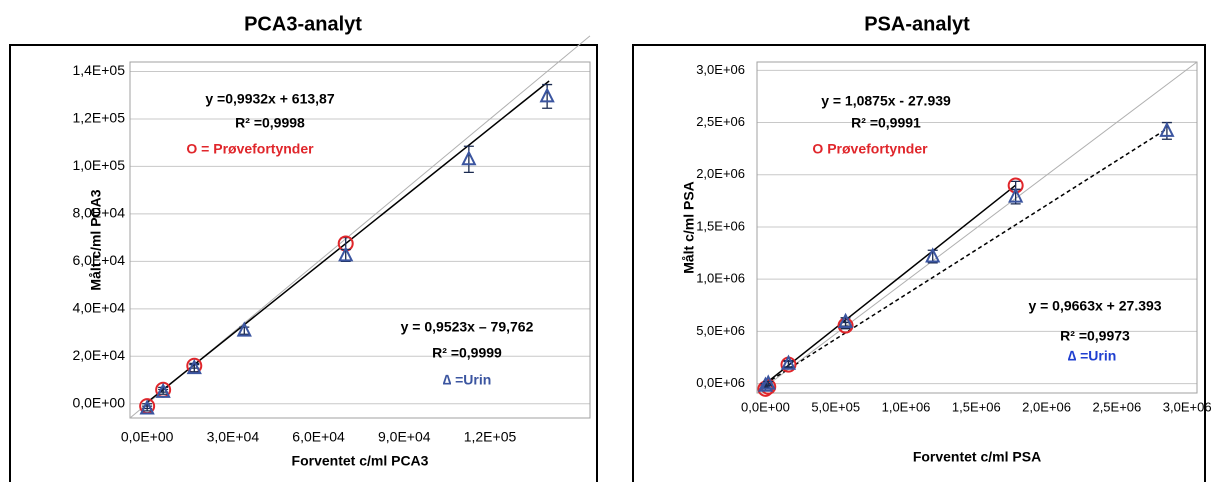 The height and width of the screenshot is (487, 1217). Describe the element at coordinates (318, 437) in the screenshot. I see `x-tick-label: 6,0E+04` at that location.